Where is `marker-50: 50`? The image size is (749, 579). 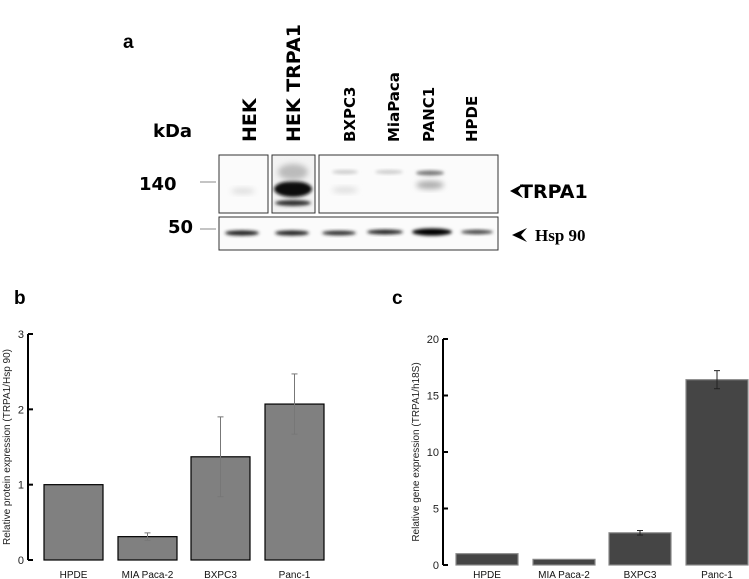 marker-50: 50 is located at coordinates (180, 227).